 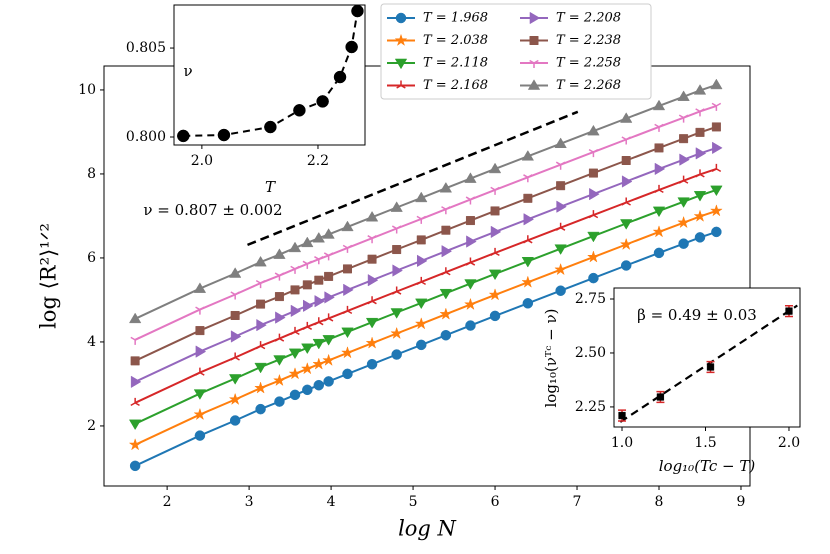 I want to click on reference-line, so click(x=413, y=178).